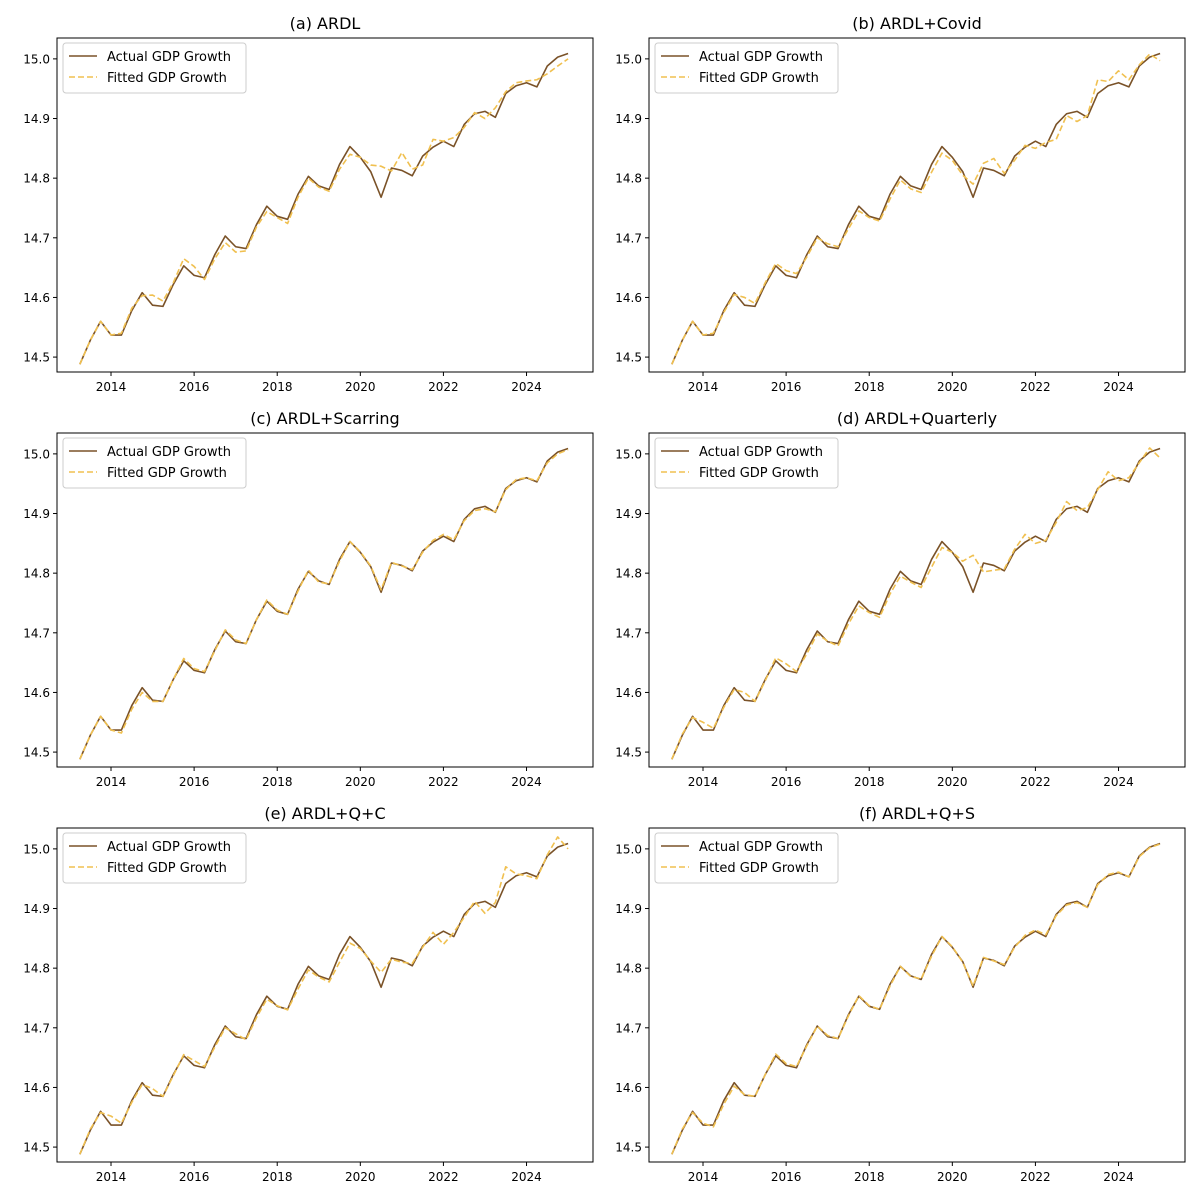 Image resolution: width=1200 pixels, height=1200 pixels. Describe the element at coordinates (917, 813) in the screenshot. I see `chart-title: (f) ARDL+Q+S` at that location.